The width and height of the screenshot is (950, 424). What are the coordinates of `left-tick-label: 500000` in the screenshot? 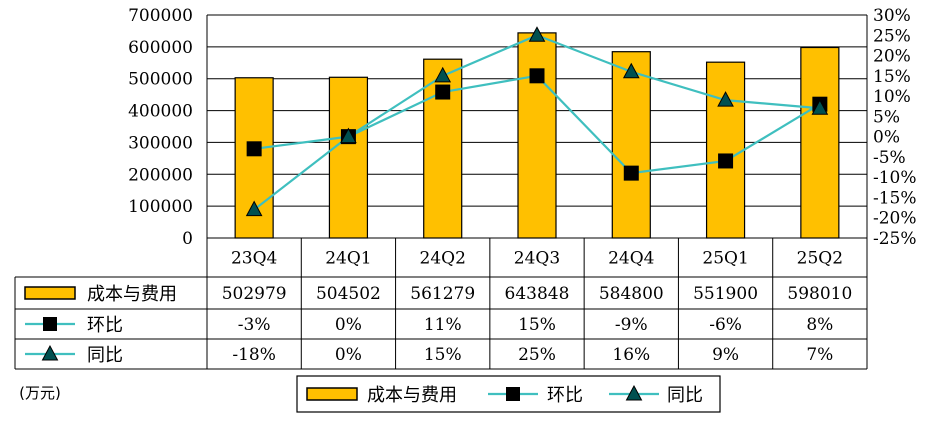 It's located at (160, 80).